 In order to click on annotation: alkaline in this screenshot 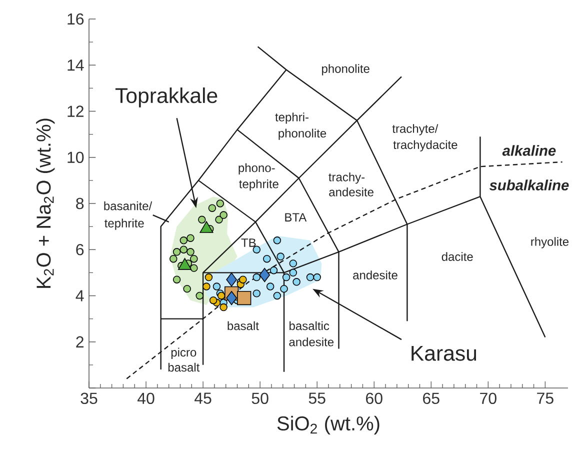, I will do `click(529, 150)`.